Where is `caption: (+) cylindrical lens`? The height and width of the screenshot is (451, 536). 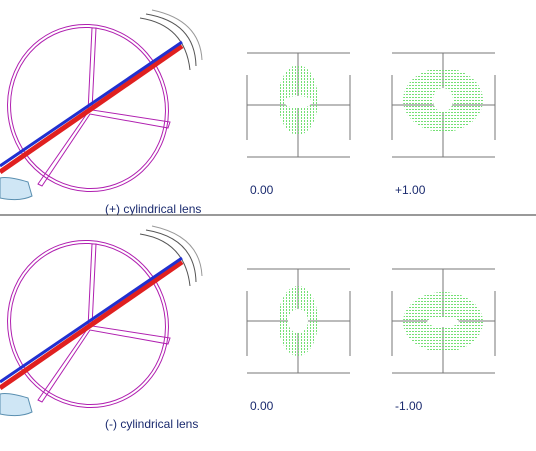
caption: (+) cylindrical lens is located at coordinates (153, 209).